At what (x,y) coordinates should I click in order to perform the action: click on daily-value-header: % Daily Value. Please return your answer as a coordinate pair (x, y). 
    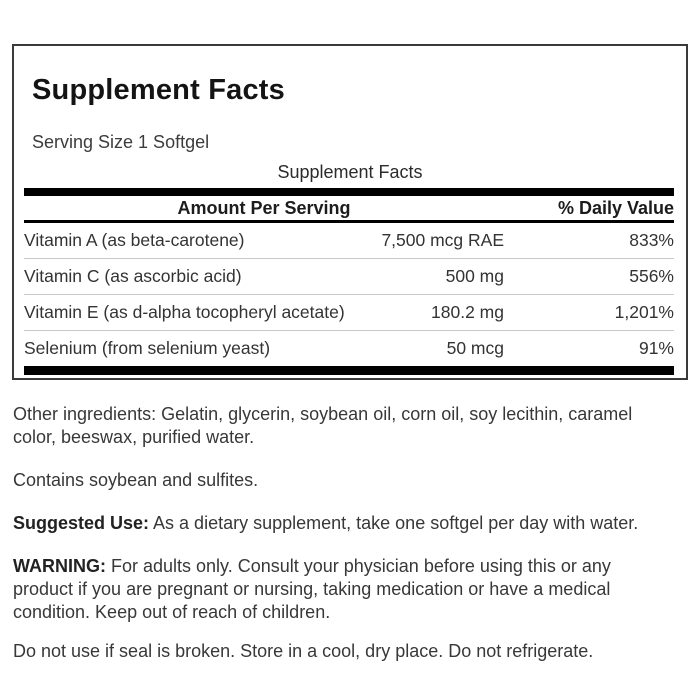
    Looking at the image, I should click on (615, 207).